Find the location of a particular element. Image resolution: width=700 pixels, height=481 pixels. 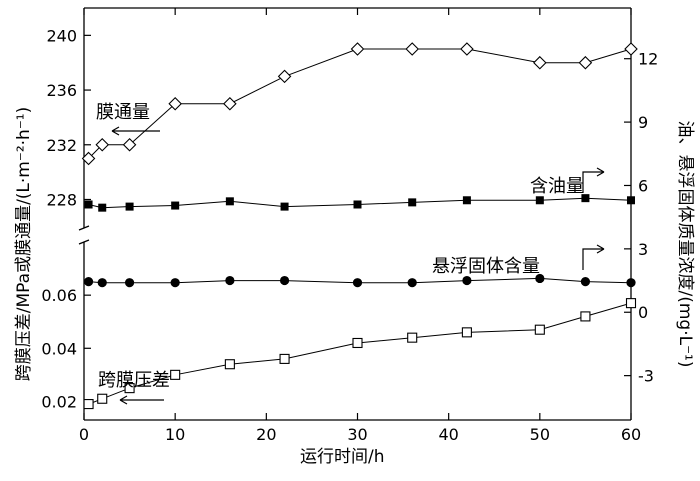

x-tick-label: 40 is located at coordinates (448, 434).